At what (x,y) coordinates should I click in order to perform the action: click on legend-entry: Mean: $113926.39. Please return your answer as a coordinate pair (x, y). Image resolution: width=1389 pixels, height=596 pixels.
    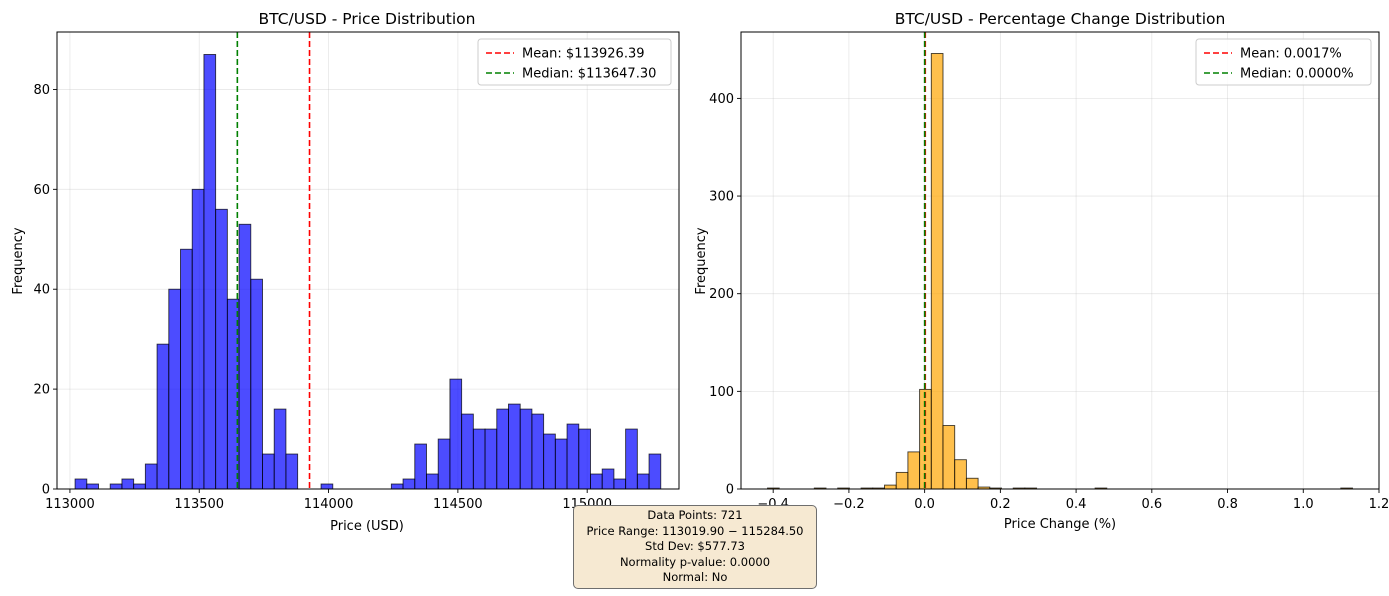
    Looking at the image, I should click on (583, 54).